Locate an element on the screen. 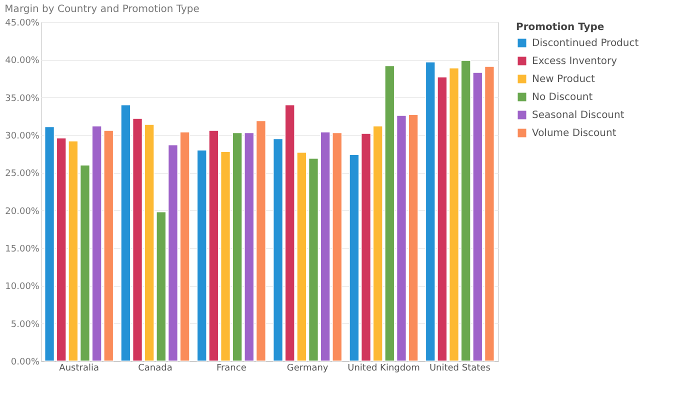  x-tick-label: Germany is located at coordinates (307, 369).